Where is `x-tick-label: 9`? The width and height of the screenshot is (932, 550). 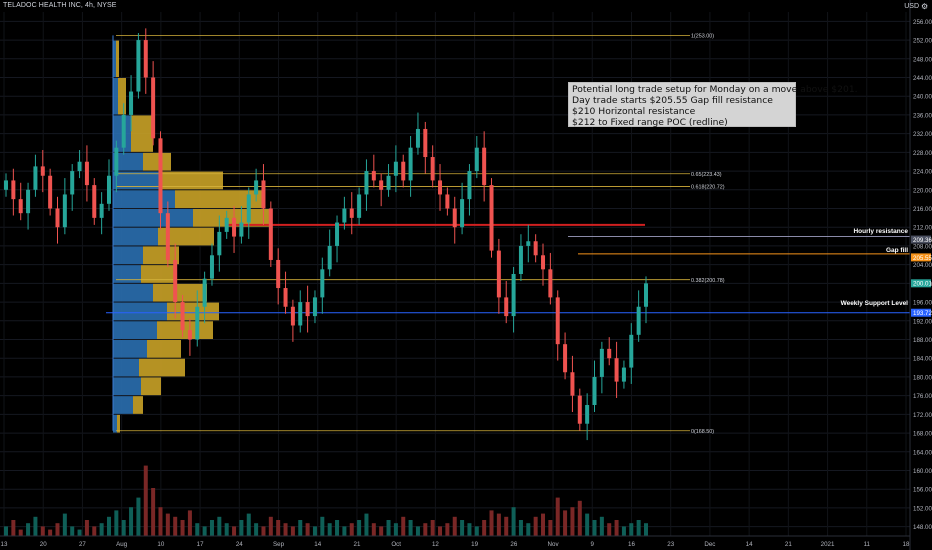
x-tick-label: 9 is located at coordinates (593, 544).